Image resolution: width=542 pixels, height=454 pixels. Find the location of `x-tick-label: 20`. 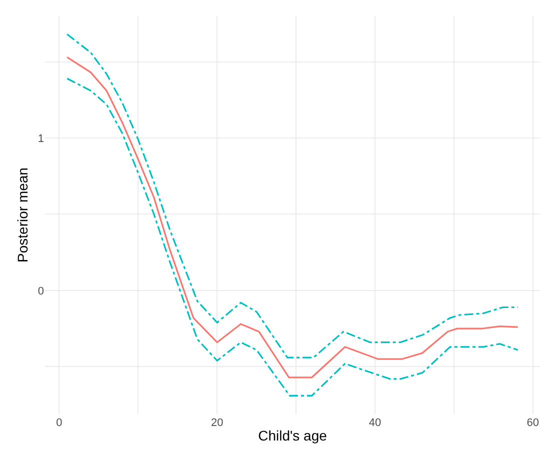

x-tick-label: 20 is located at coordinates (217, 423).